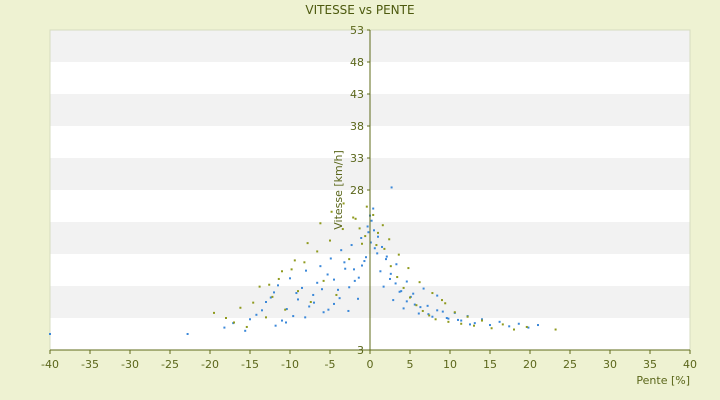 Image resolution: width=720 pixels, height=400 pixels. Describe the element at coordinates (357, 94) in the screenshot. I see `y-tick-label: 43` at that location.